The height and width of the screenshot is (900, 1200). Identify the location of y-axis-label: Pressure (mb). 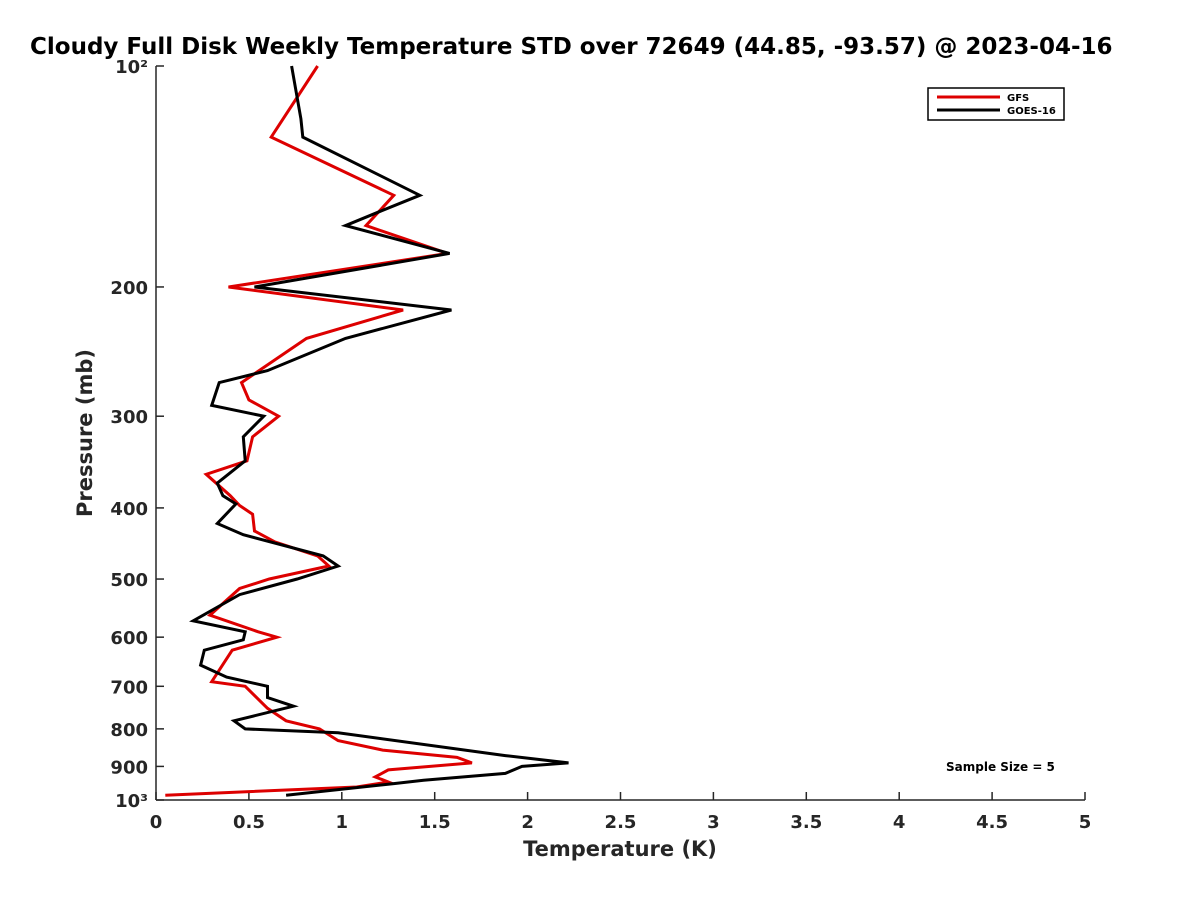
(85, 433).